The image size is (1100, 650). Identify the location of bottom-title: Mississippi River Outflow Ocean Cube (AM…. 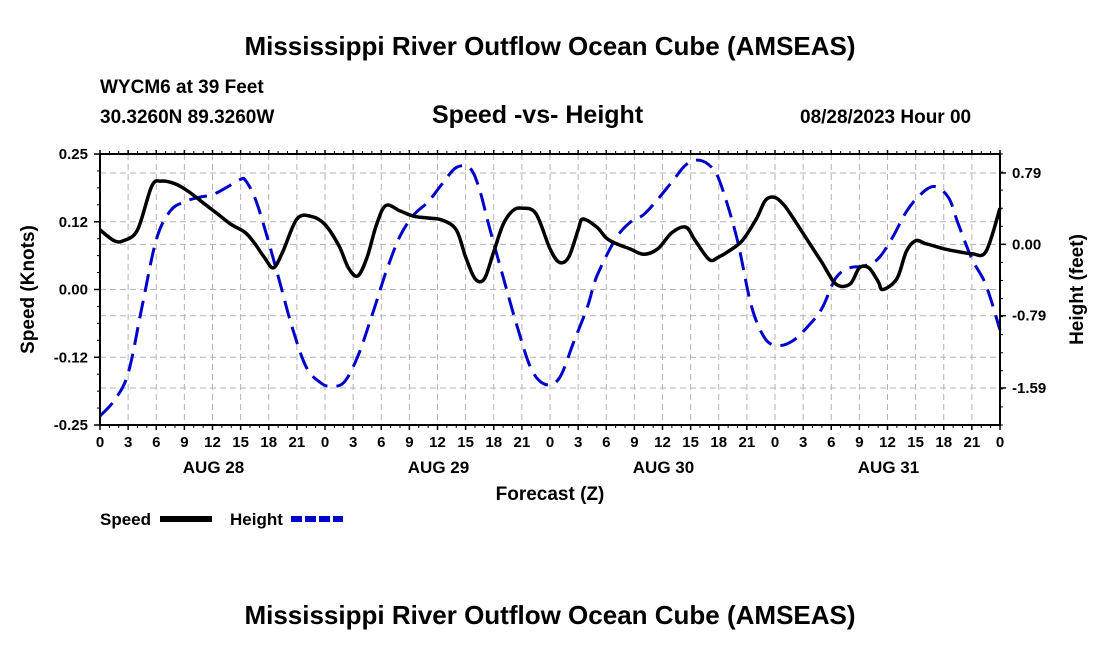
(550, 615).